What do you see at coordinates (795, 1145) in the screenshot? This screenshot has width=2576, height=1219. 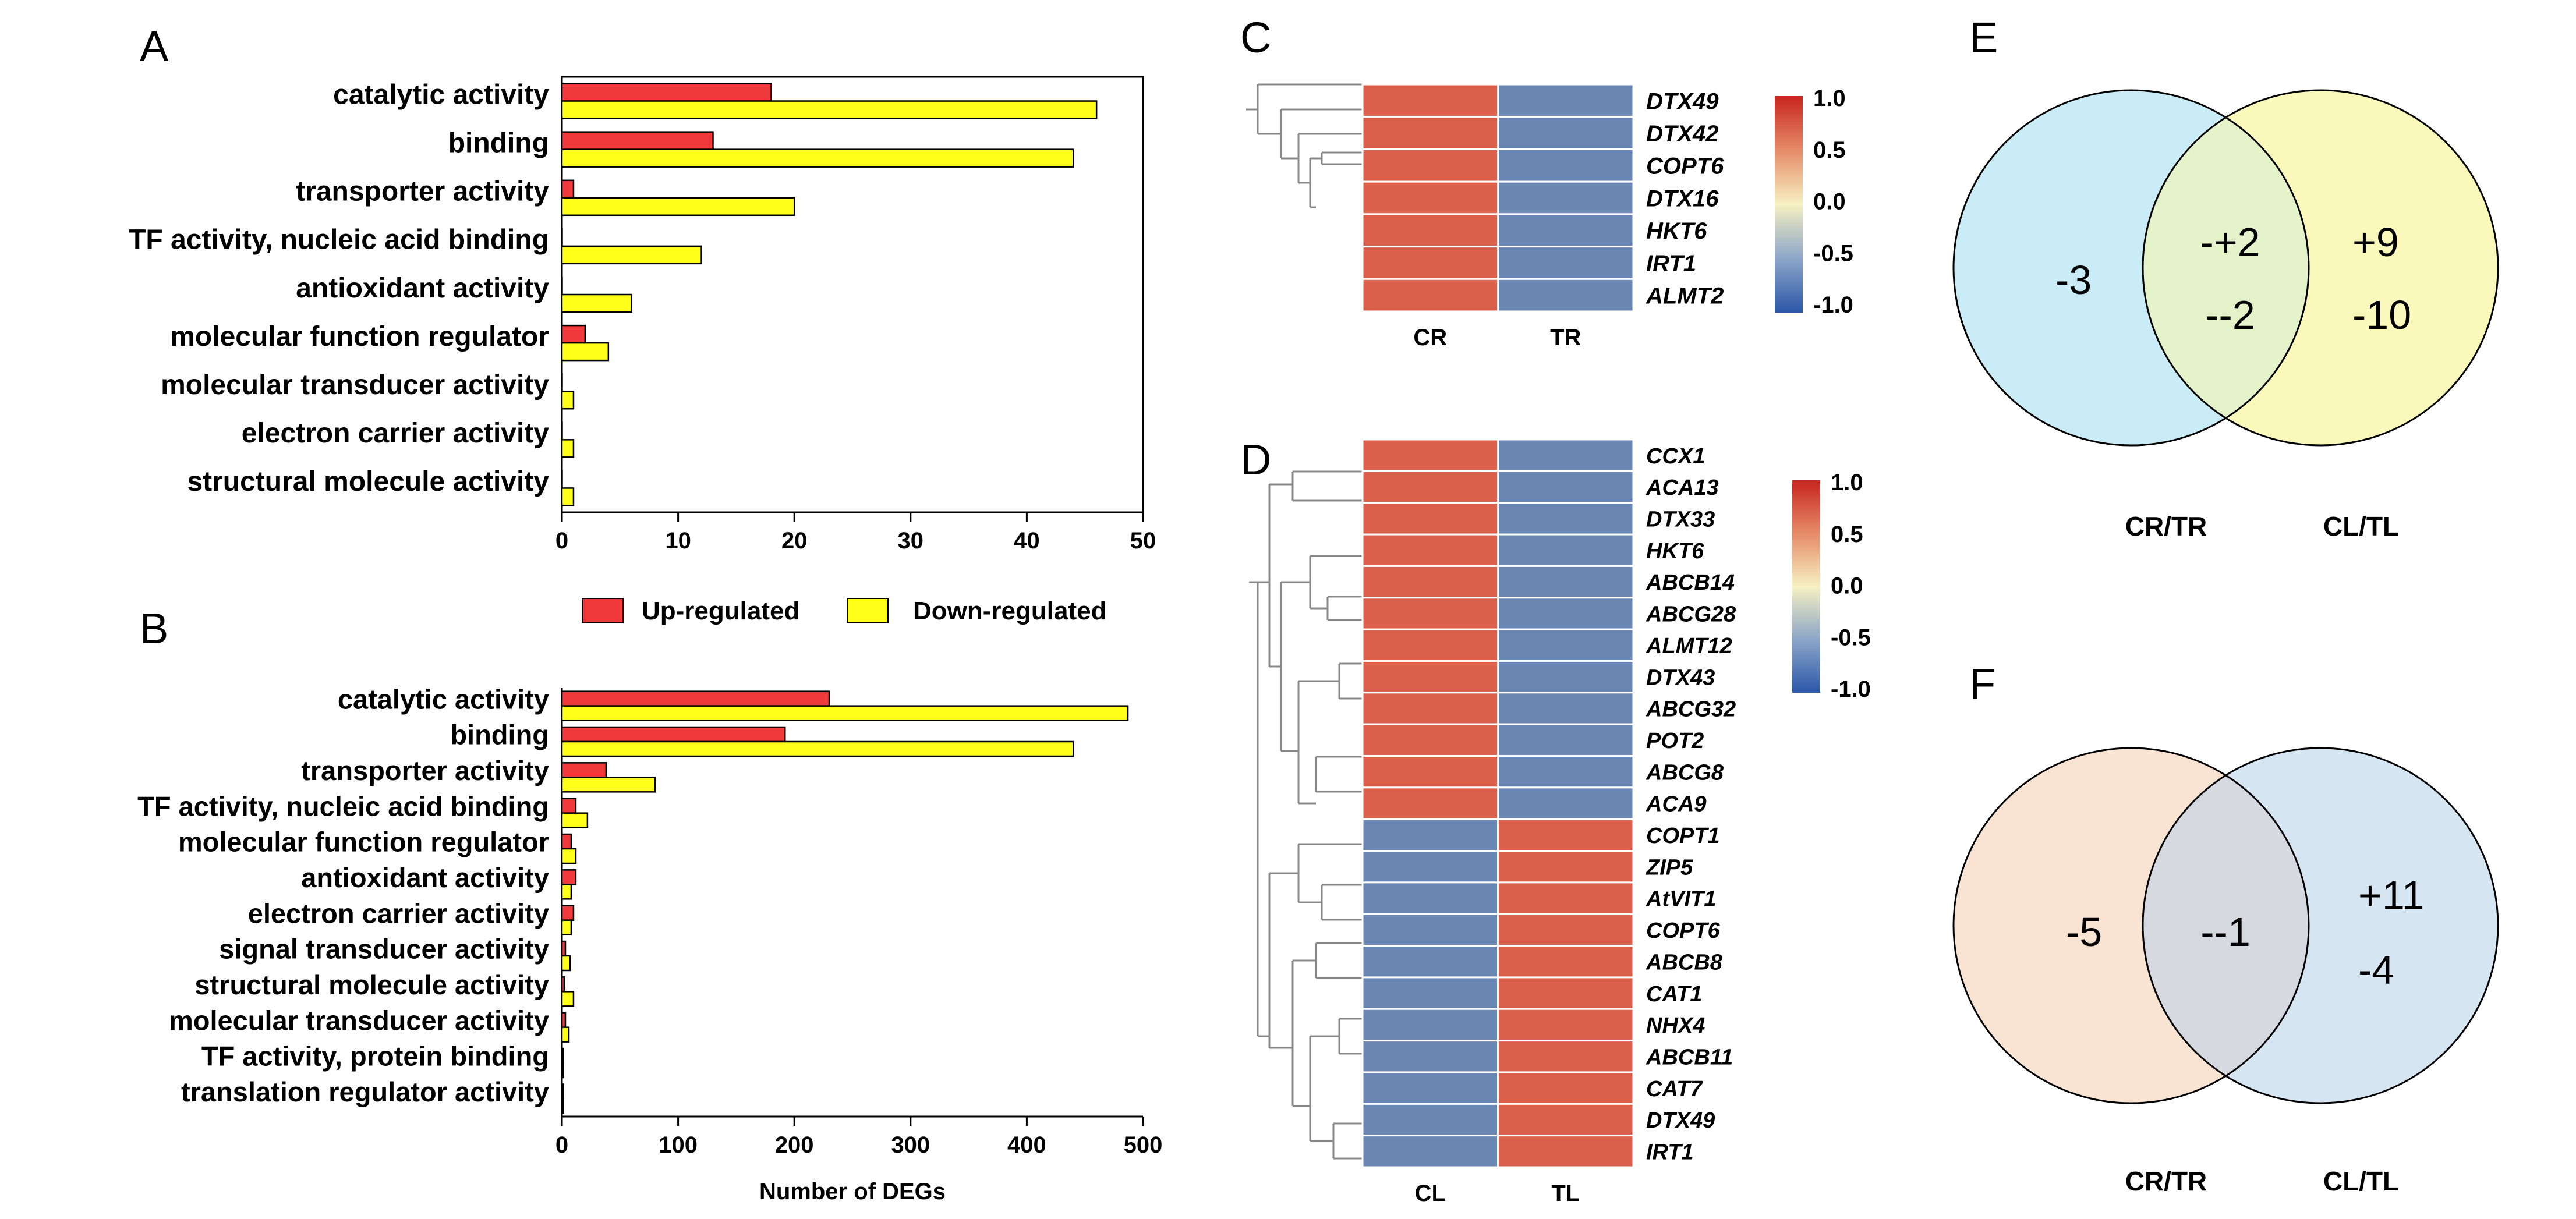 I see `x-tick-label-200: 200` at bounding box center [795, 1145].